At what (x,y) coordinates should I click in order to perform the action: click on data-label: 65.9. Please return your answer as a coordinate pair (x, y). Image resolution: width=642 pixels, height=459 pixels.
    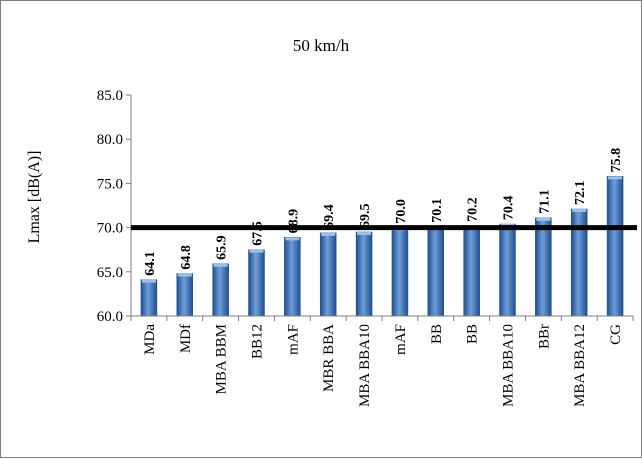
    Looking at the image, I should click on (222, 247).